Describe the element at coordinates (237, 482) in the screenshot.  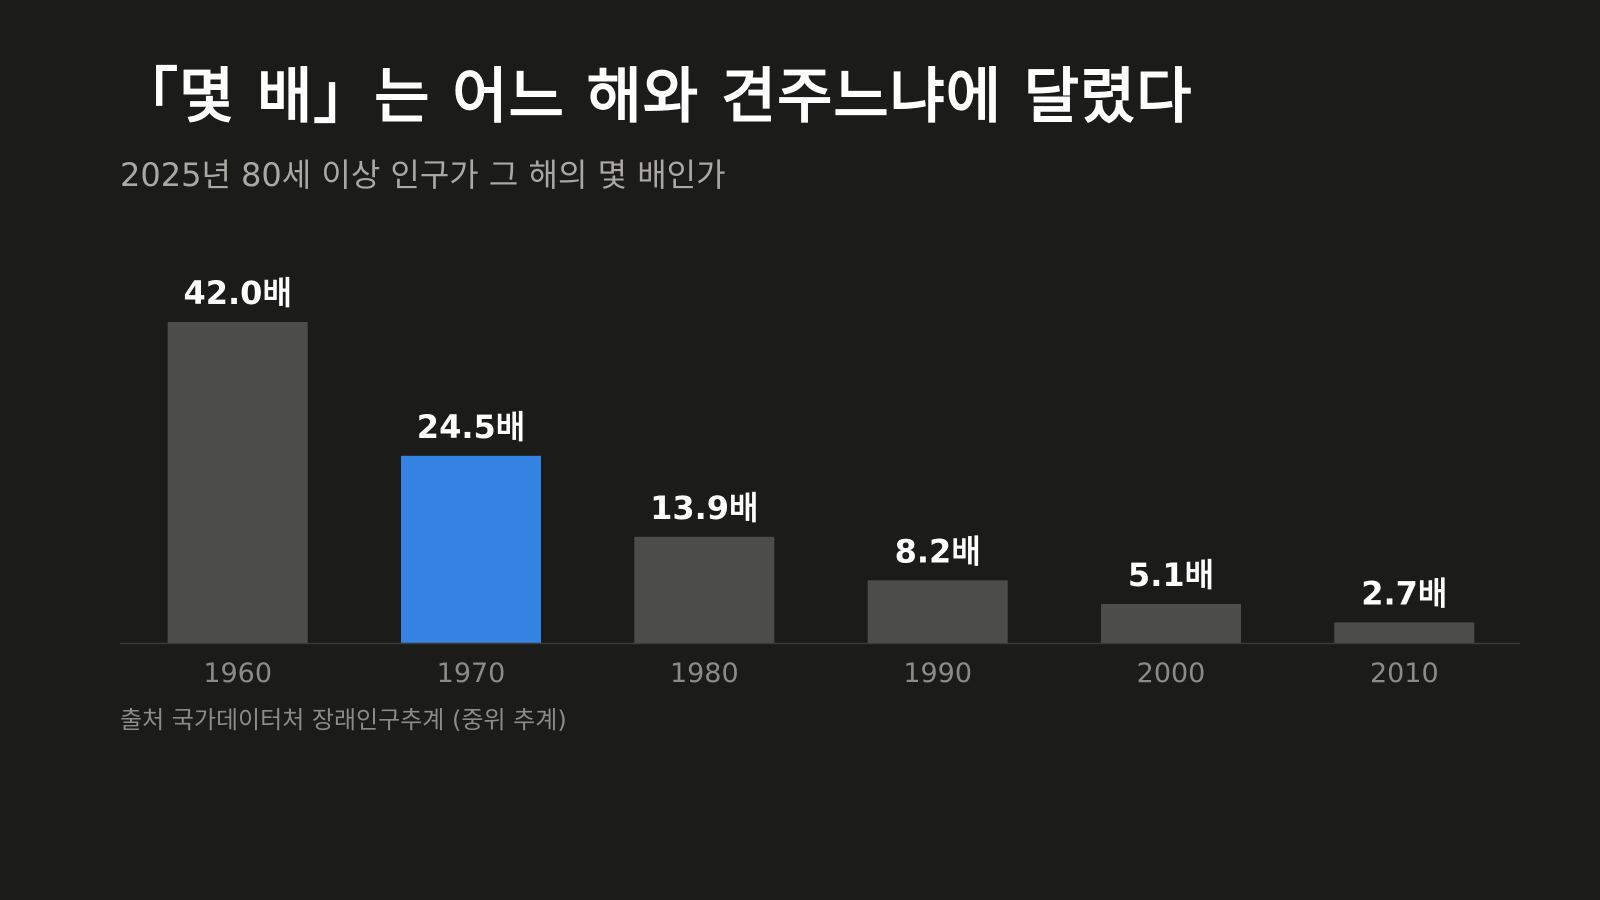
I see `bar-1960` at that location.